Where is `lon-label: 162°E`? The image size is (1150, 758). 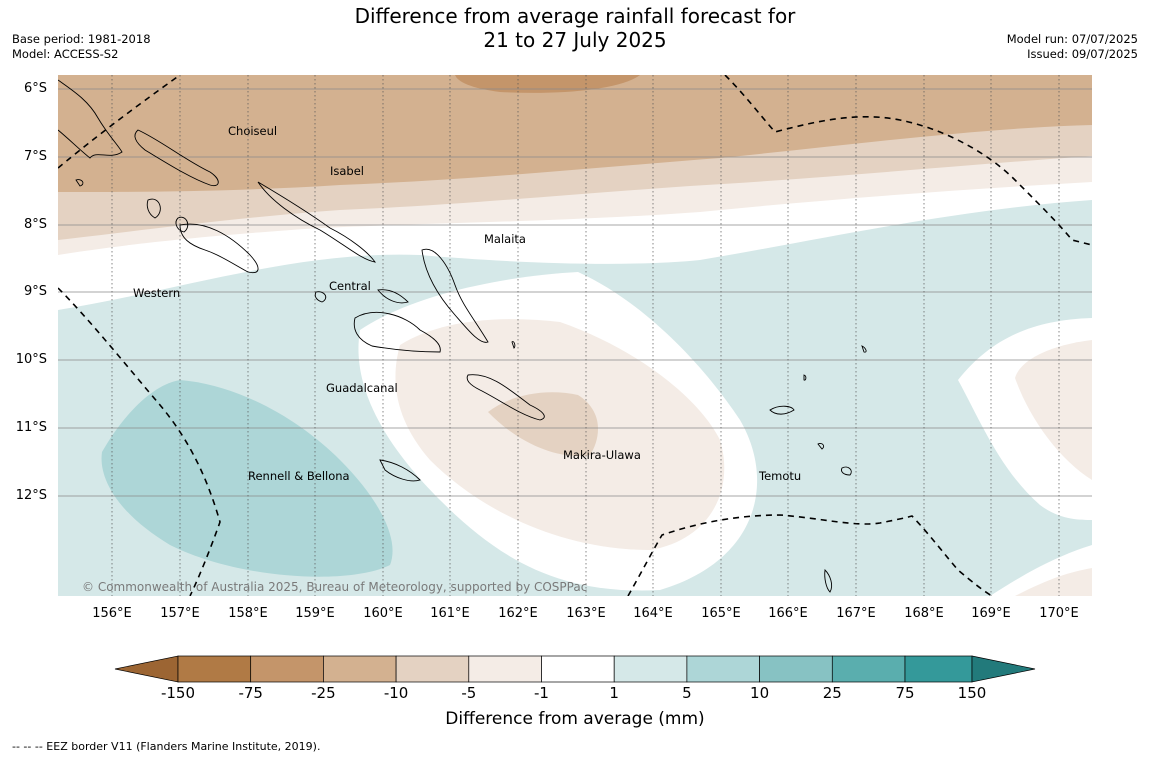
lon-label: 162°E is located at coordinates (518, 613).